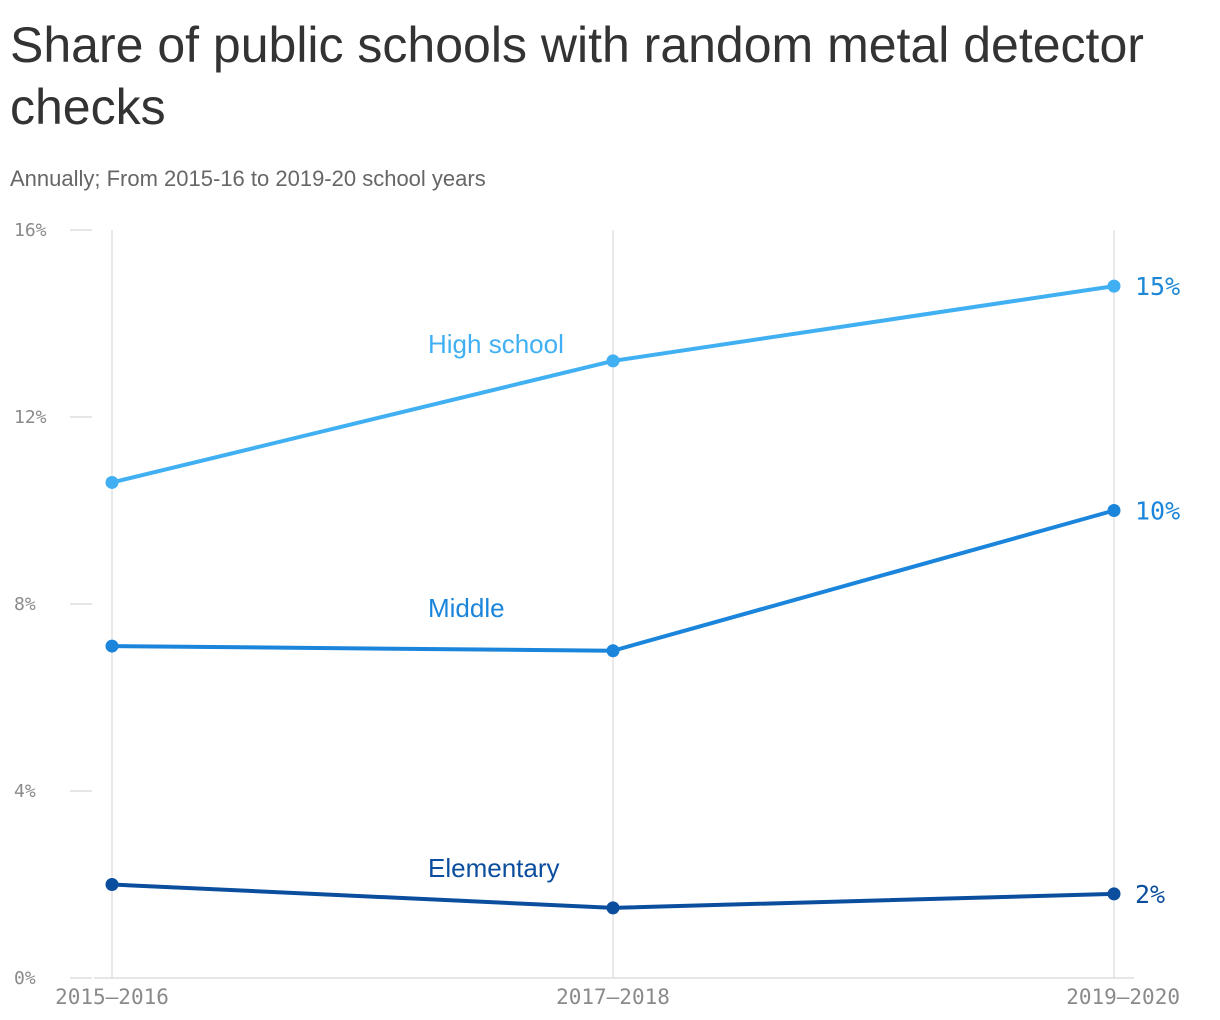 This screenshot has width=1220, height=1020. Describe the element at coordinates (30, 417) in the screenshot. I see `y-tick-label: 12%` at that location.